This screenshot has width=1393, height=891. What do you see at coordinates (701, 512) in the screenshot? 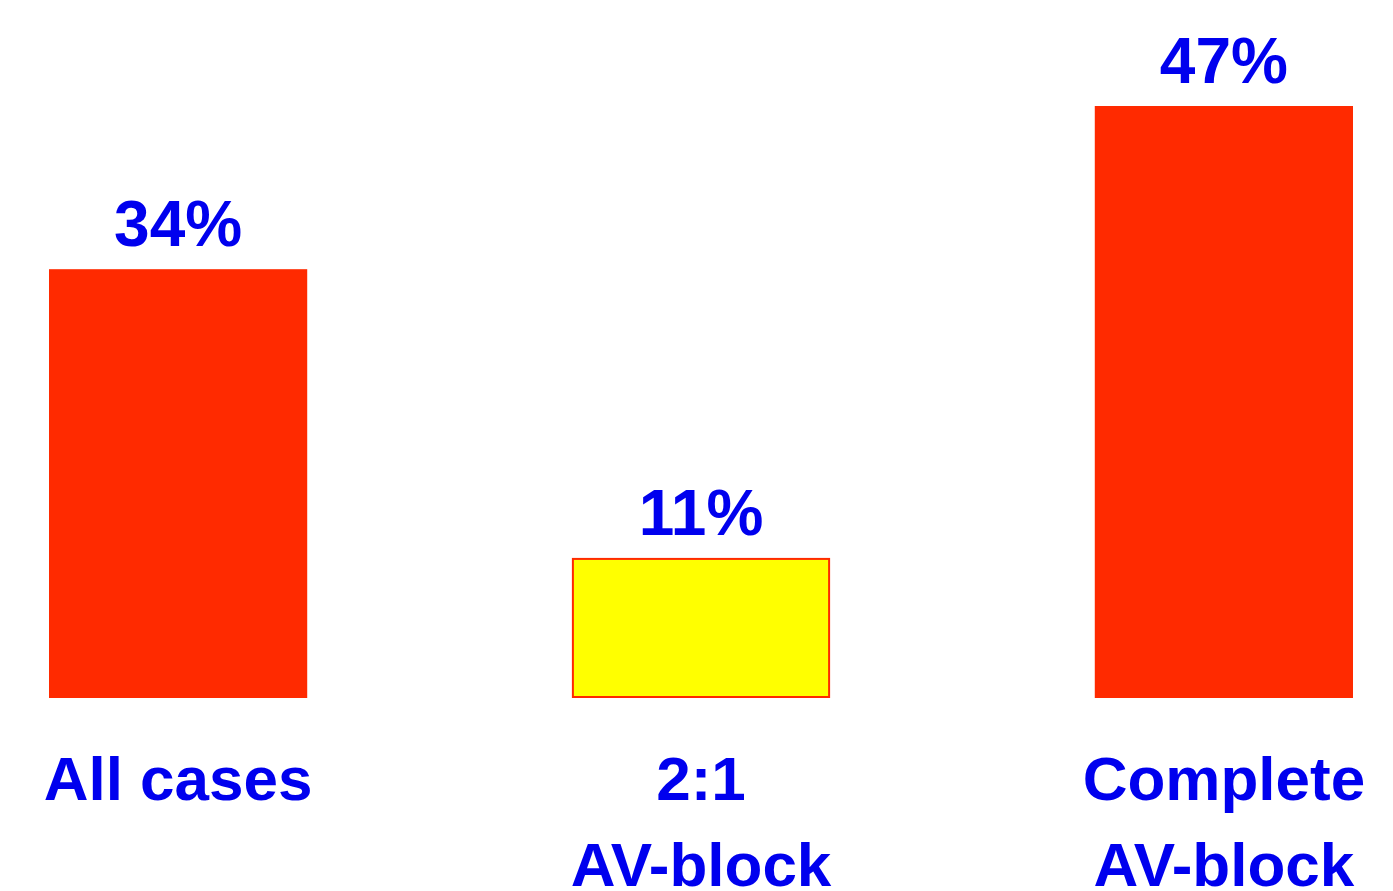
I see `data-label: 11%` at bounding box center [701, 512].